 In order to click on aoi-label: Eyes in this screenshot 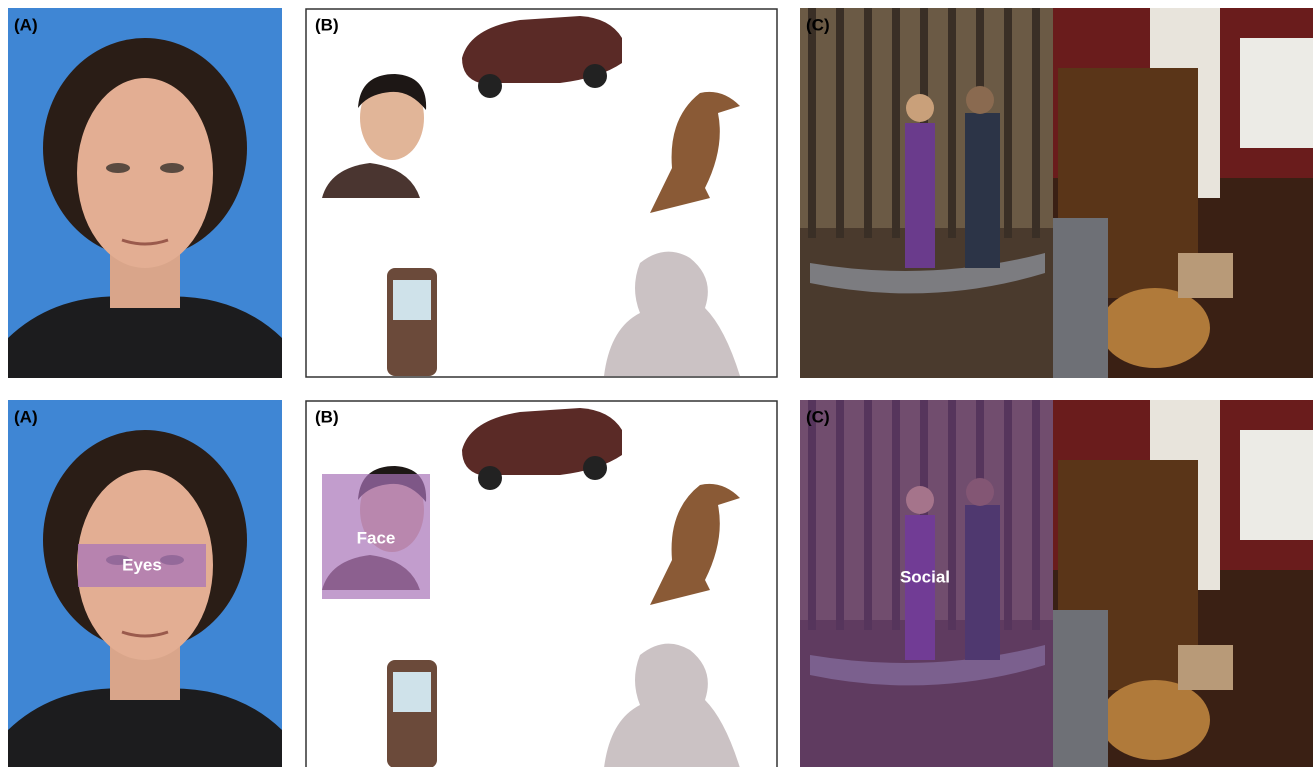, I will do `click(142, 564)`.